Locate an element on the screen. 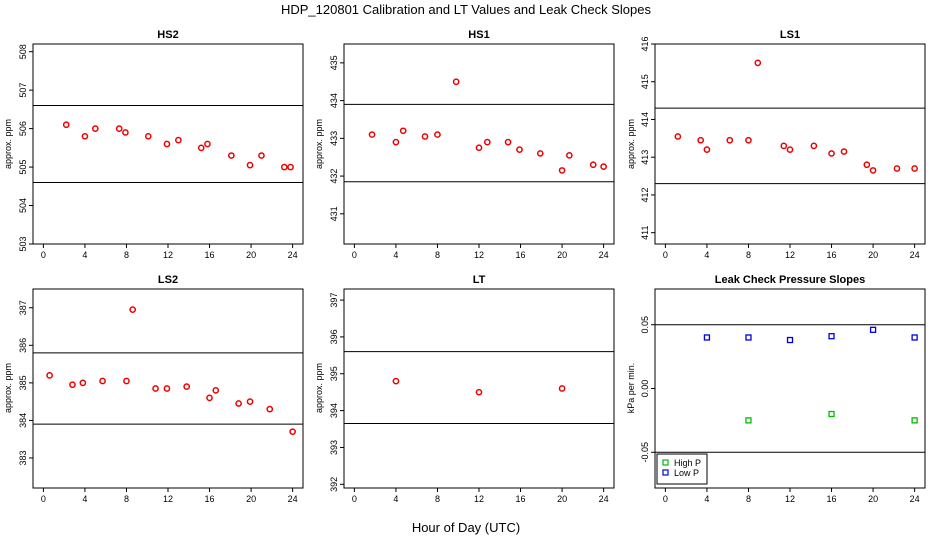 This screenshot has height=540, width=936. plot-area: 0 4 8 12 16 20 24 431 432 433 434 435 is located at coordinates (472, 151).